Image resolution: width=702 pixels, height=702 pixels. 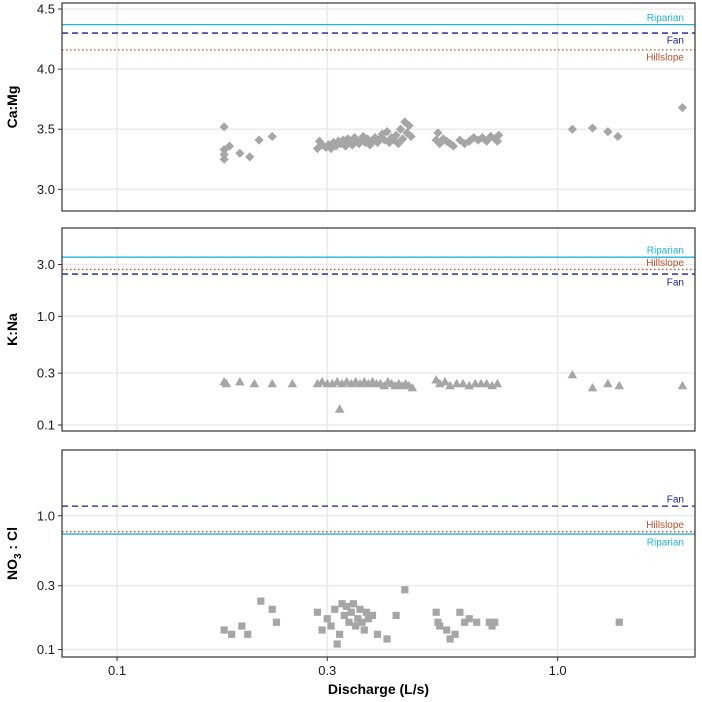 What do you see at coordinates (117, 670) in the screenshot?
I see `x-tick-label: 0.1` at bounding box center [117, 670].